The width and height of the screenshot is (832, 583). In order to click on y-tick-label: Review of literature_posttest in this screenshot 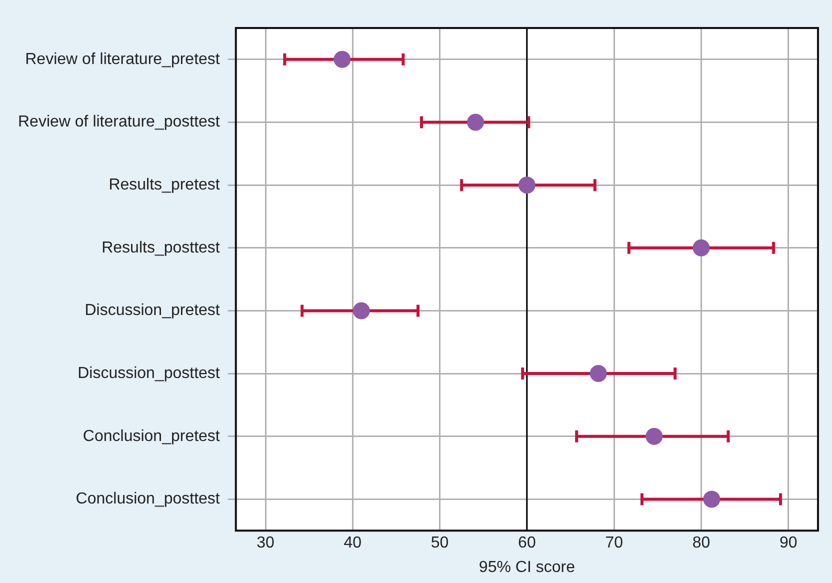, I will do `click(119, 122)`.